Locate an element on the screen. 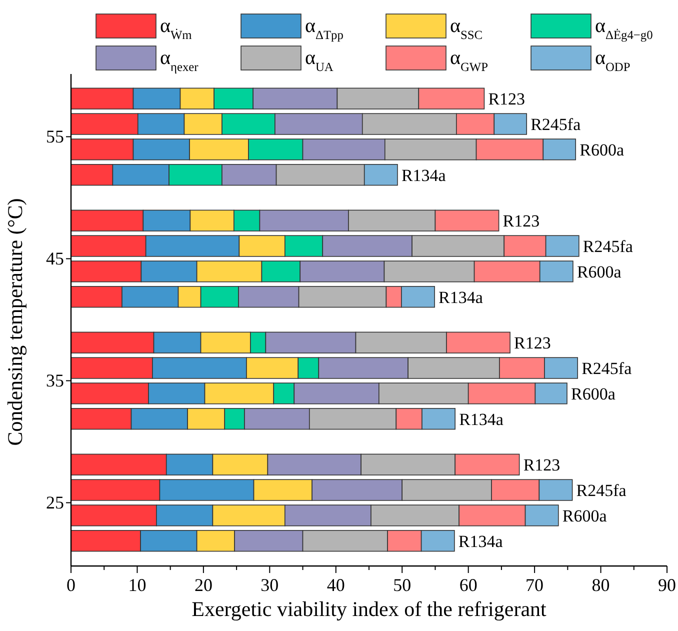  text: 45 is located at coordinates (55, 258).